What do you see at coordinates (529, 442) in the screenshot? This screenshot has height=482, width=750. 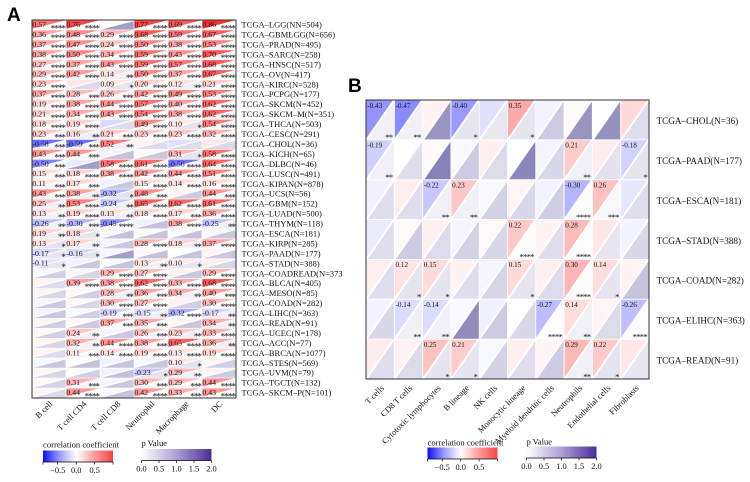 I see `svg-text: p` at bounding box center [529, 442].